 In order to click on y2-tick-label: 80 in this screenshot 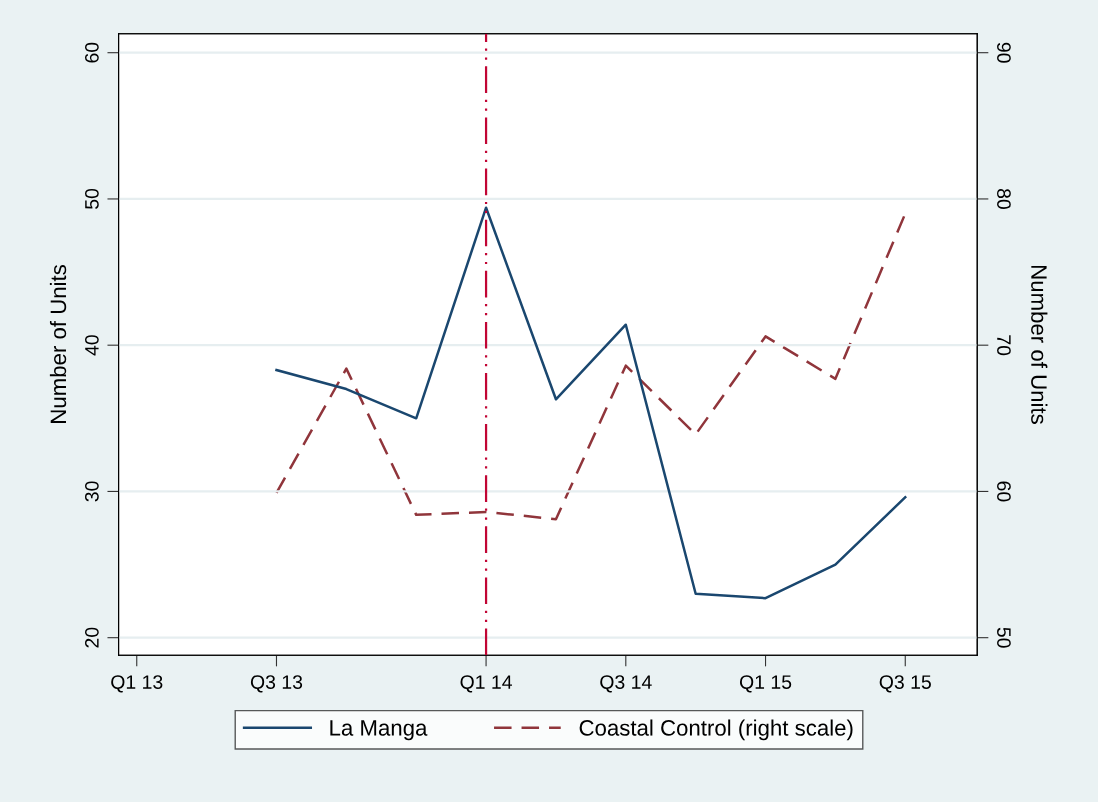, I will do `click(1004, 198)`.